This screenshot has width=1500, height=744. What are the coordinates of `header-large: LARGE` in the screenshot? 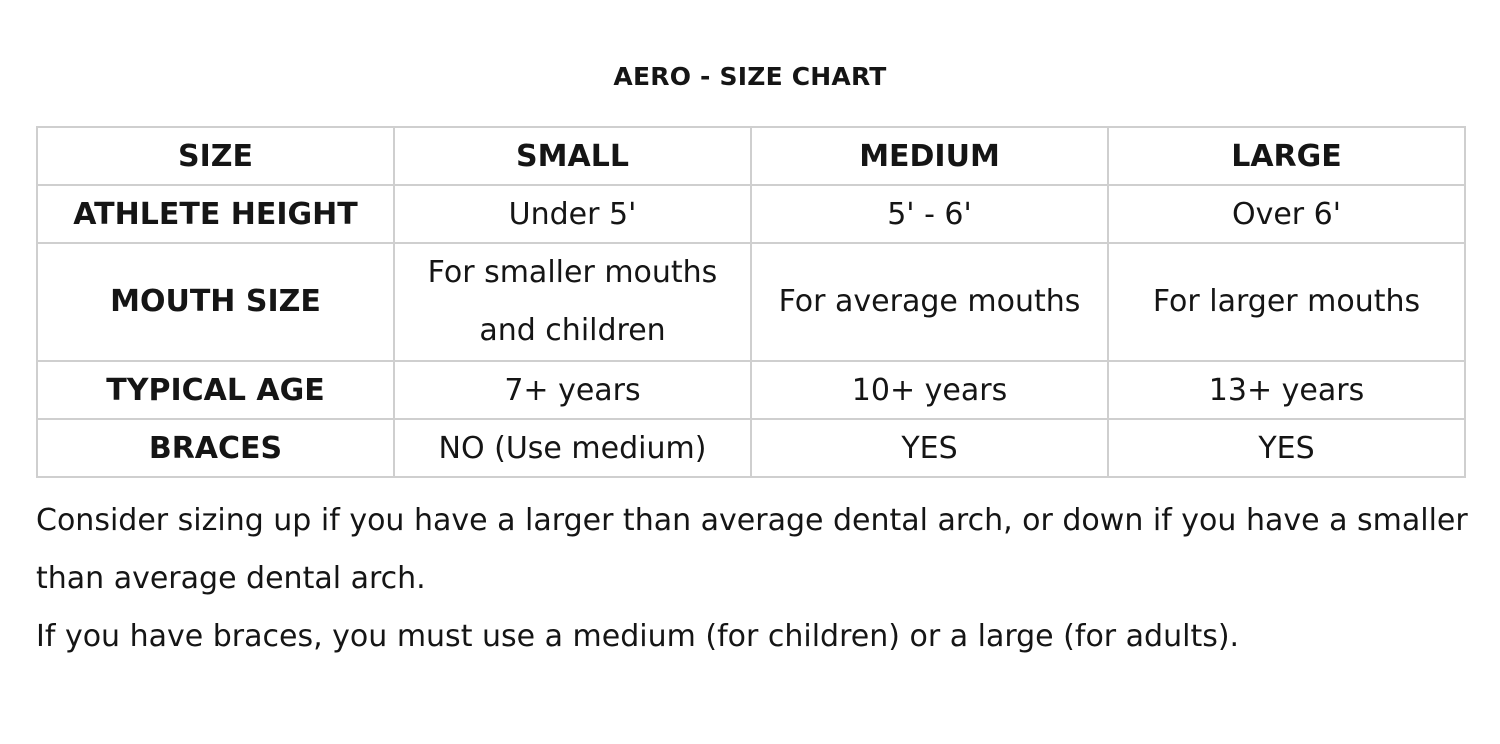 It's located at (1286, 156).